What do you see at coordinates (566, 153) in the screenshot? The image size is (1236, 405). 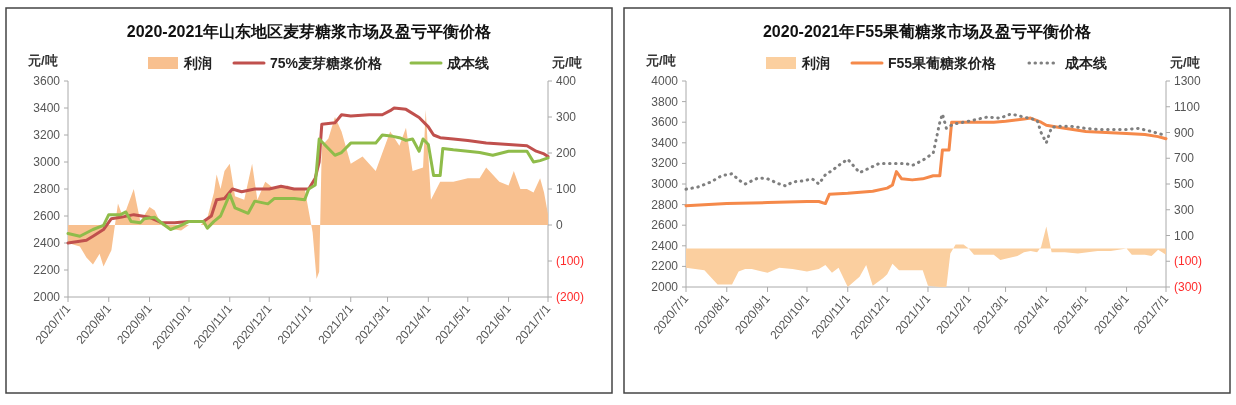 I see `y2-tick-label: 200` at bounding box center [566, 153].